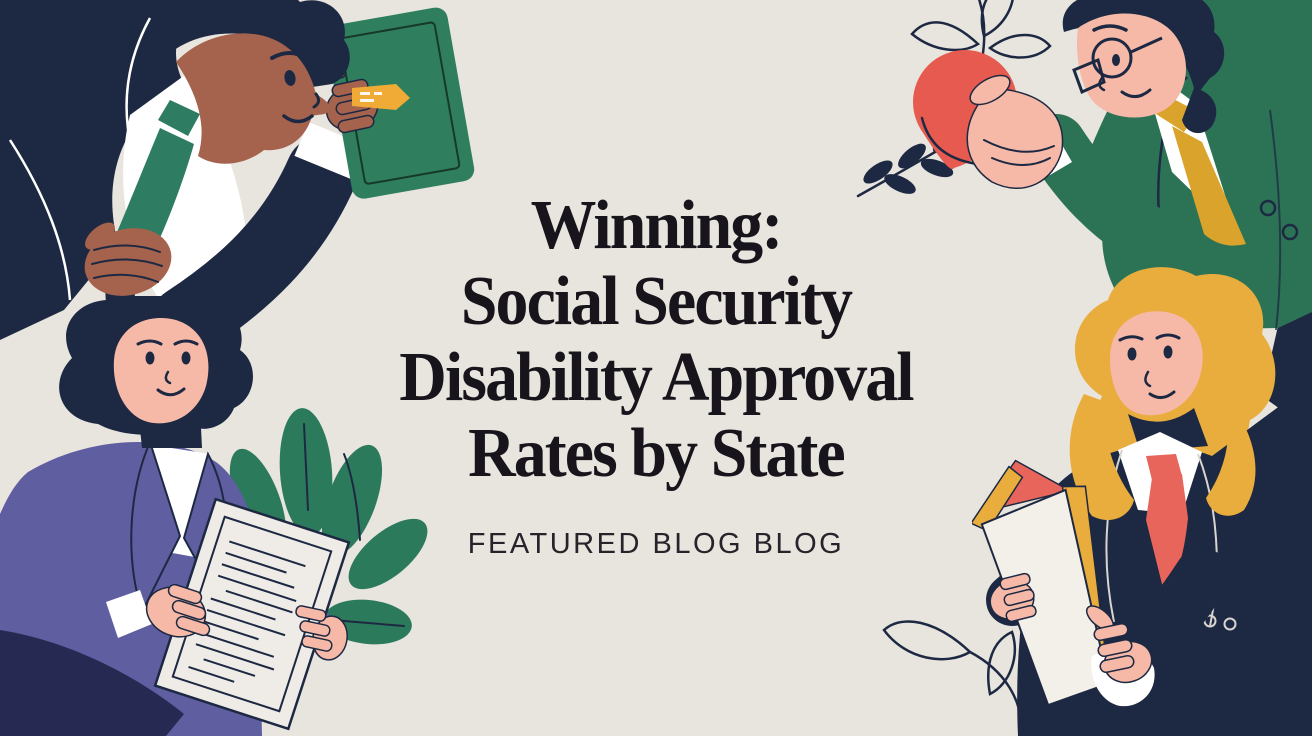  What do you see at coordinates (656, 544) in the screenshot?
I see `subtitle: FEATURED BLOG BLOG` at bounding box center [656, 544].